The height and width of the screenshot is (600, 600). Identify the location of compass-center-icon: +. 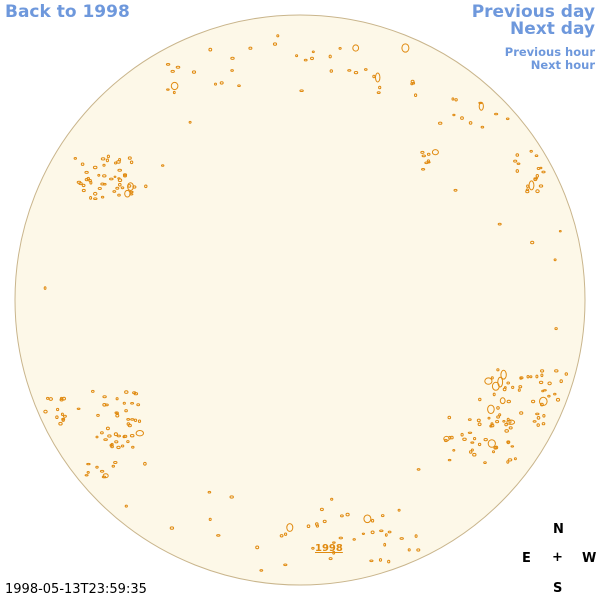
(557, 557).